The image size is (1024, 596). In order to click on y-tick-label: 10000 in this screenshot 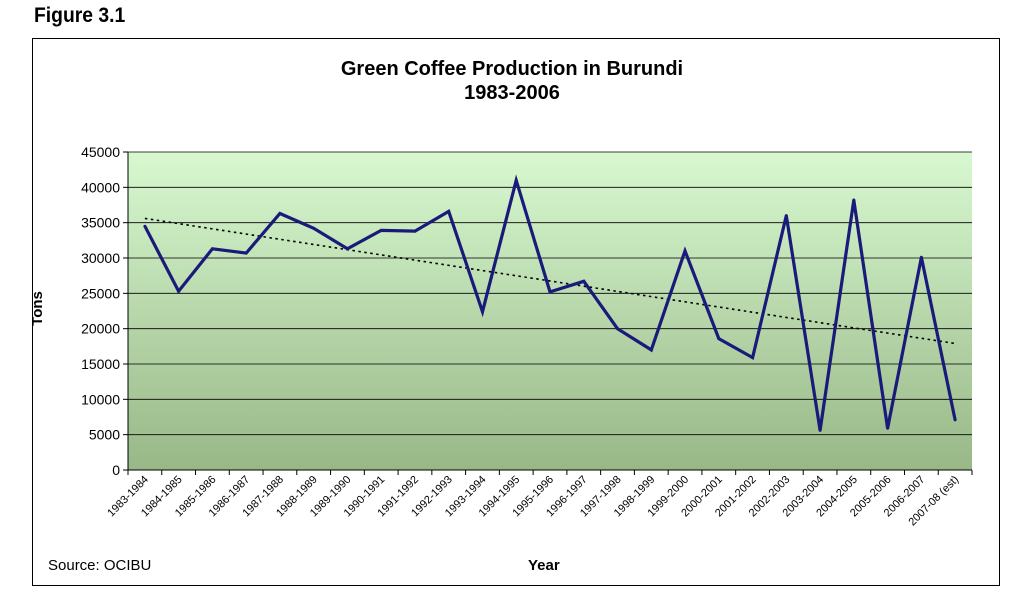, I will do `click(100, 399)`.